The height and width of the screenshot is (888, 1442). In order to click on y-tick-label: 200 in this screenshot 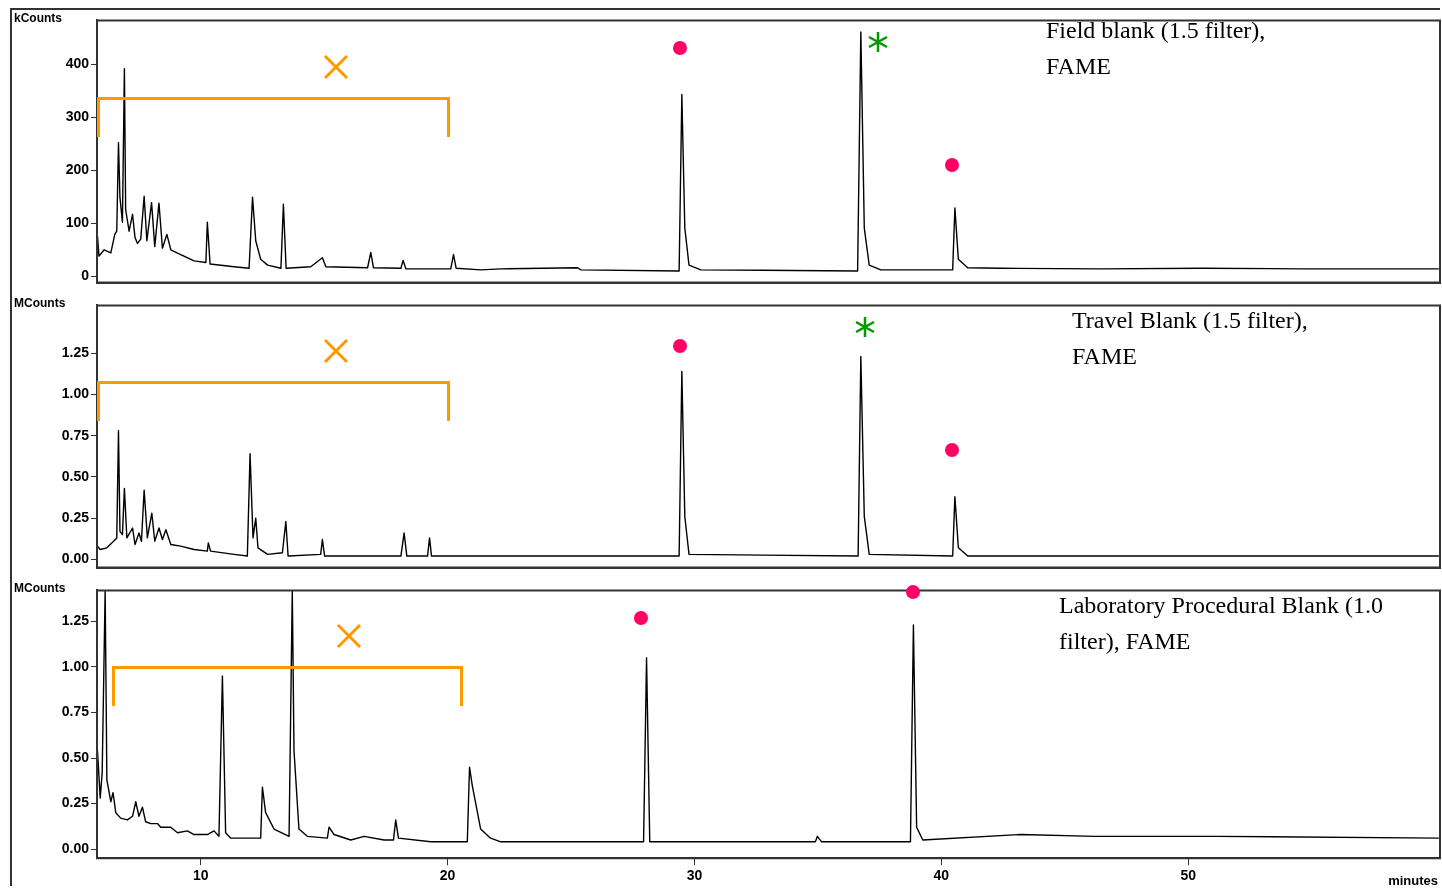, I will do `click(77, 169)`.